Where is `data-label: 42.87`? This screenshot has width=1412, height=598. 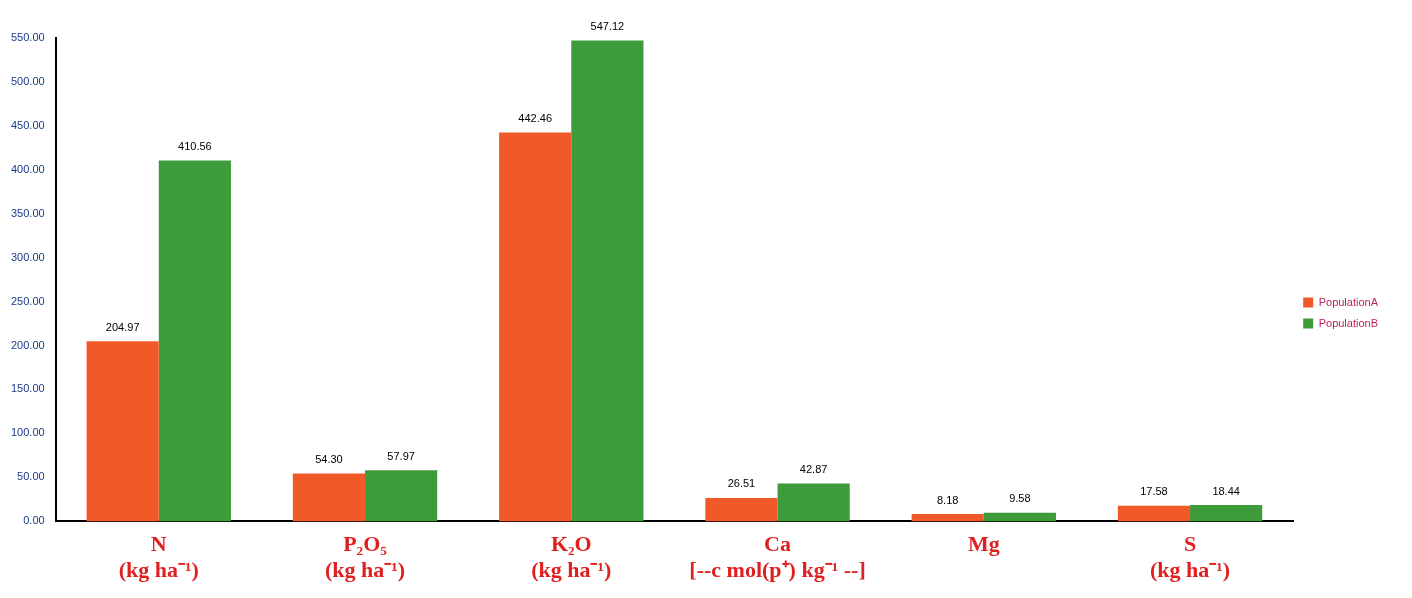
data-label: 42.87 is located at coordinates (813, 469).